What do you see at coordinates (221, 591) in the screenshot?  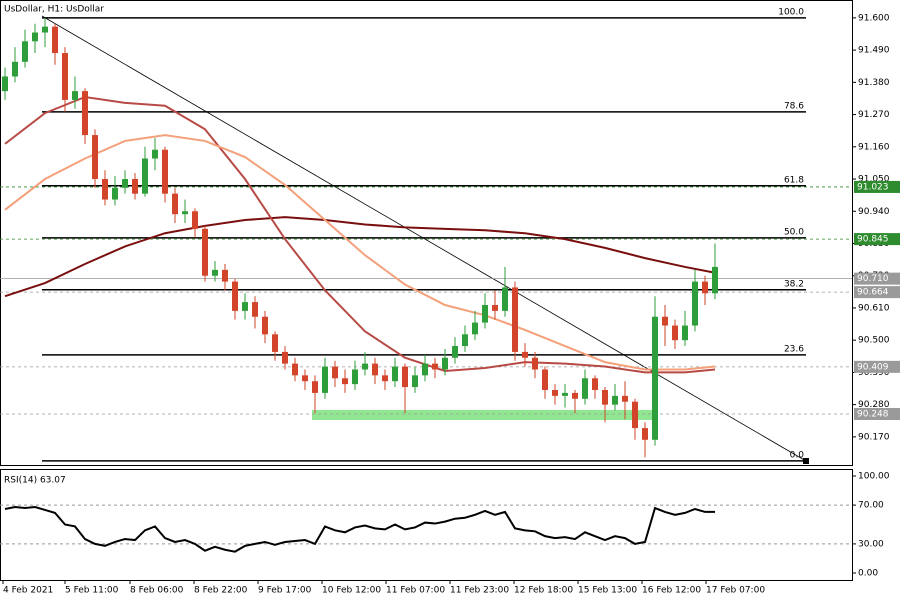 I see `x-tick-label: 8 Feb 22:00` at bounding box center [221, 591].